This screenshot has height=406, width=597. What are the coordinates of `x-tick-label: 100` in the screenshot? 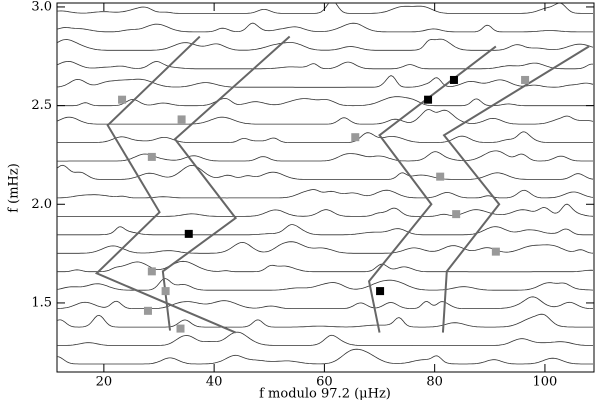 It's located at (545, 382).